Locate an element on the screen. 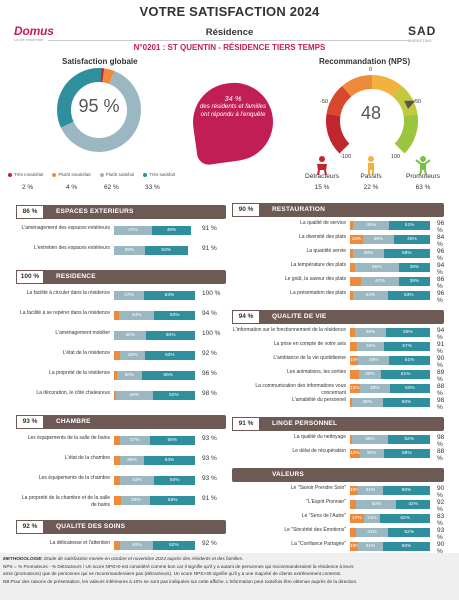  stacked-bar: 55% 38% is located at coordinates (390, 267).